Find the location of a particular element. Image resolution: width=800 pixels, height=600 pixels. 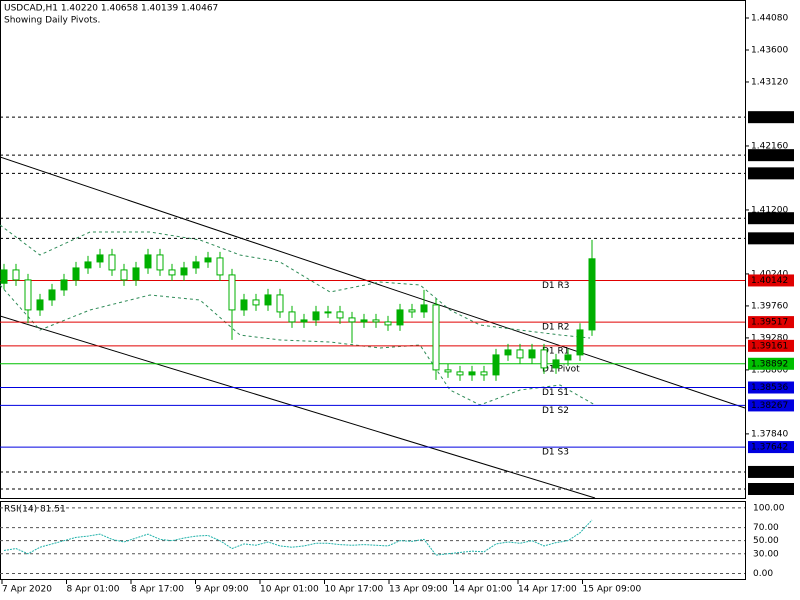

pivot-value-label: 1.39161 is located at coordinates (769, 346).